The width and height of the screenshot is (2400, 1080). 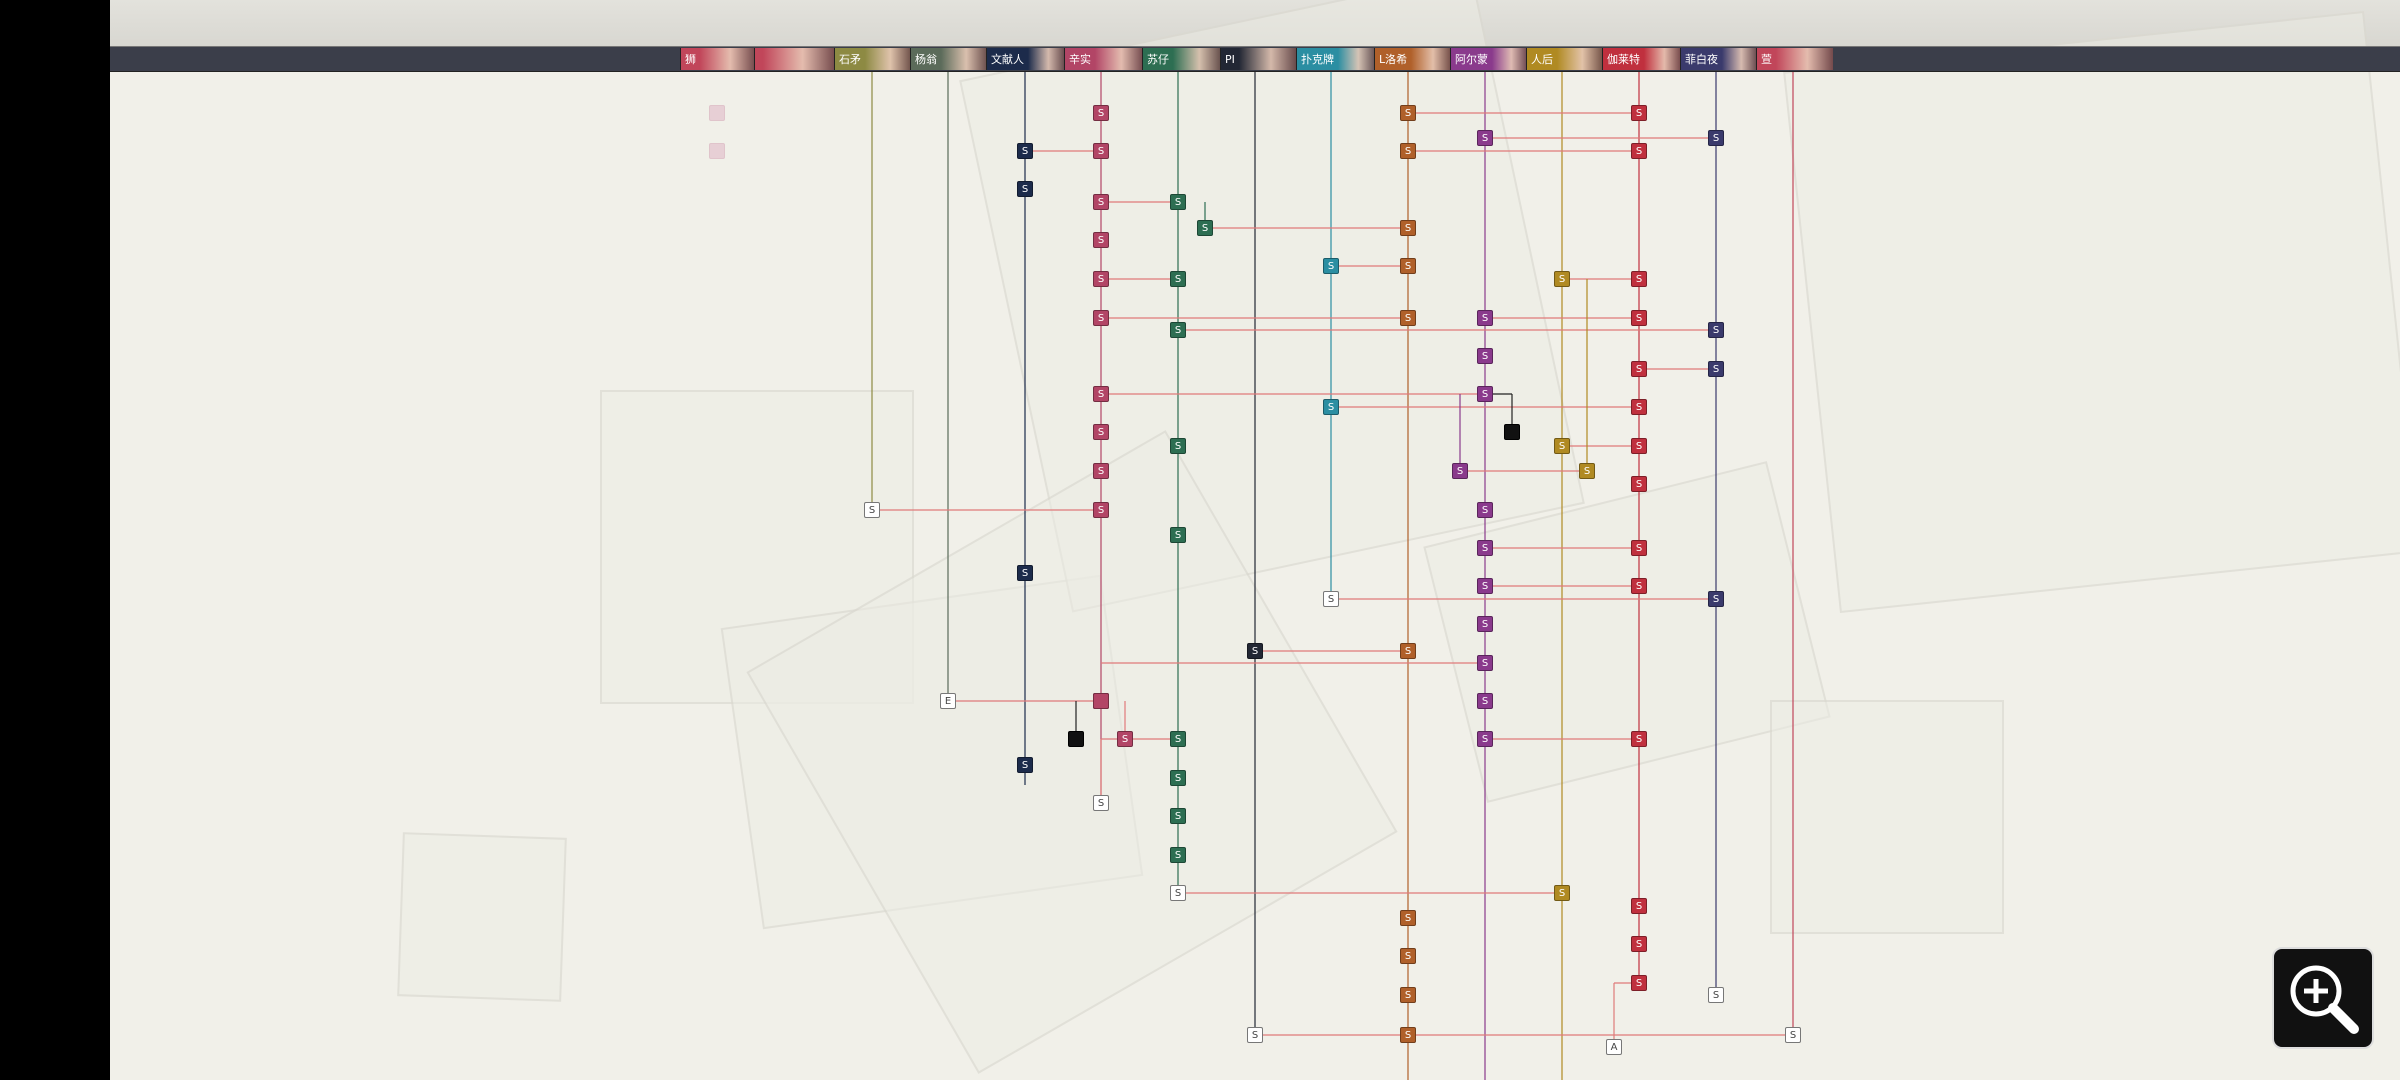 I want to click on character-tab: 人后, so click(x=1564, y=59).